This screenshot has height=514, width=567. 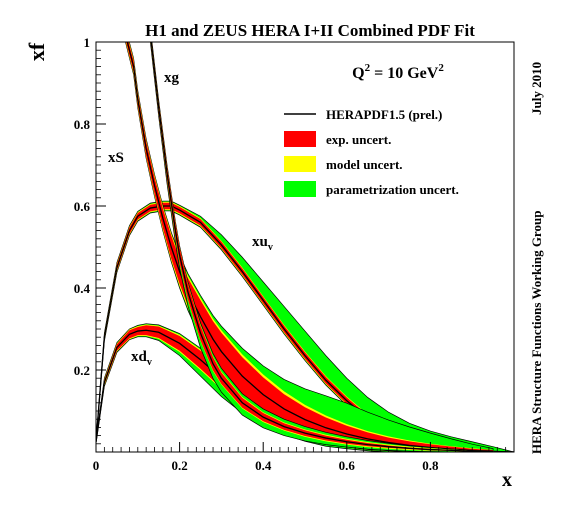 I want to click on scale-q: Q, so click(x=358, y=73).